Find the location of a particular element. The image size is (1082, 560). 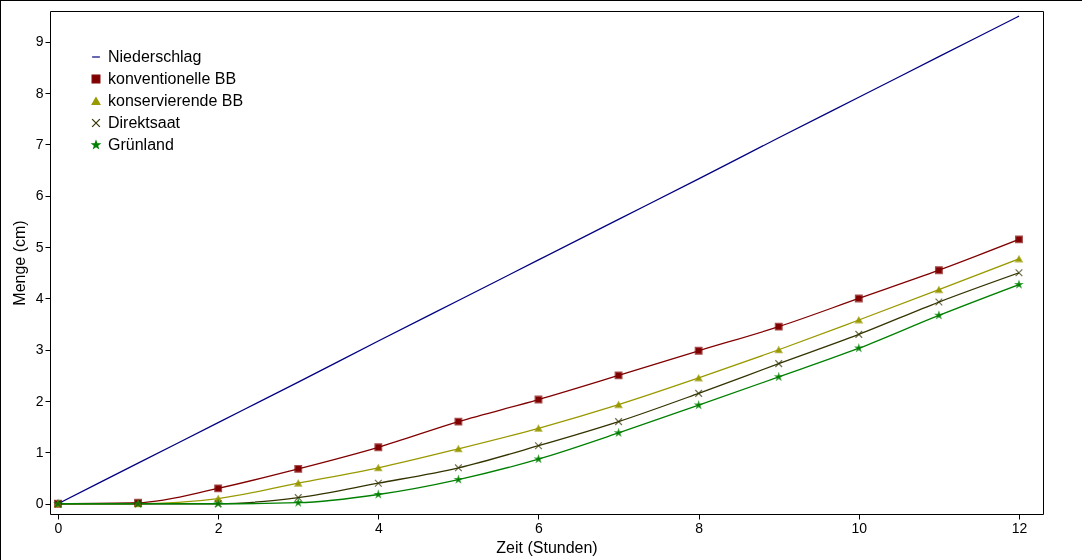

y-tick-label: 3 is located at coordinates (39, 349).